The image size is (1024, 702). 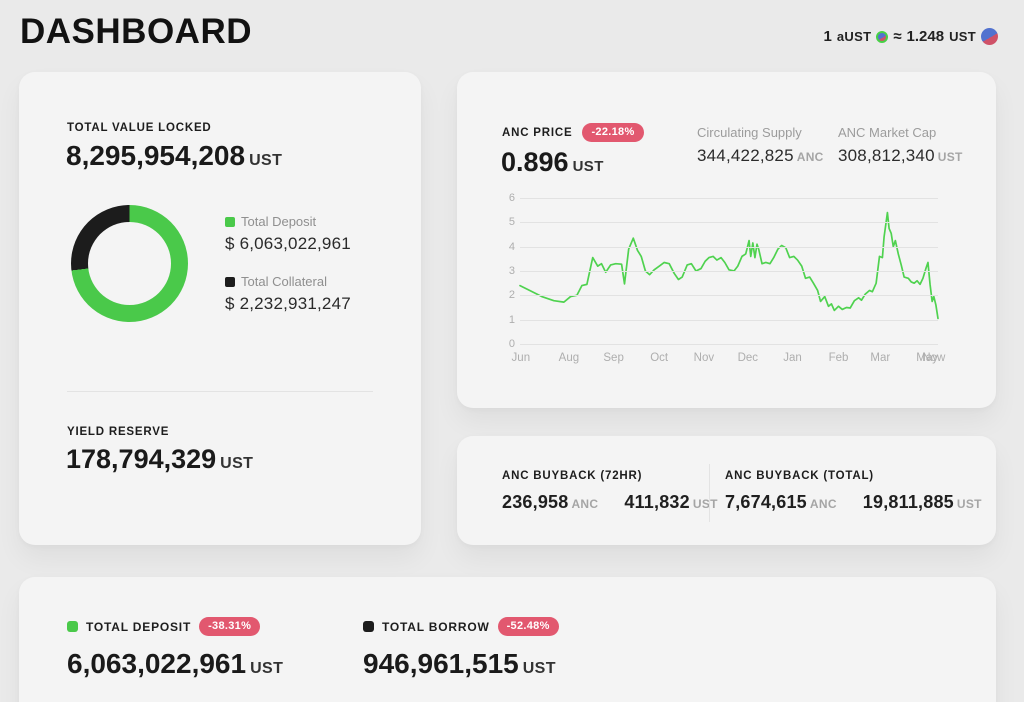 I want to click on buyback-total-ust: 19,811,885 UST, so click(x=922, y=502).